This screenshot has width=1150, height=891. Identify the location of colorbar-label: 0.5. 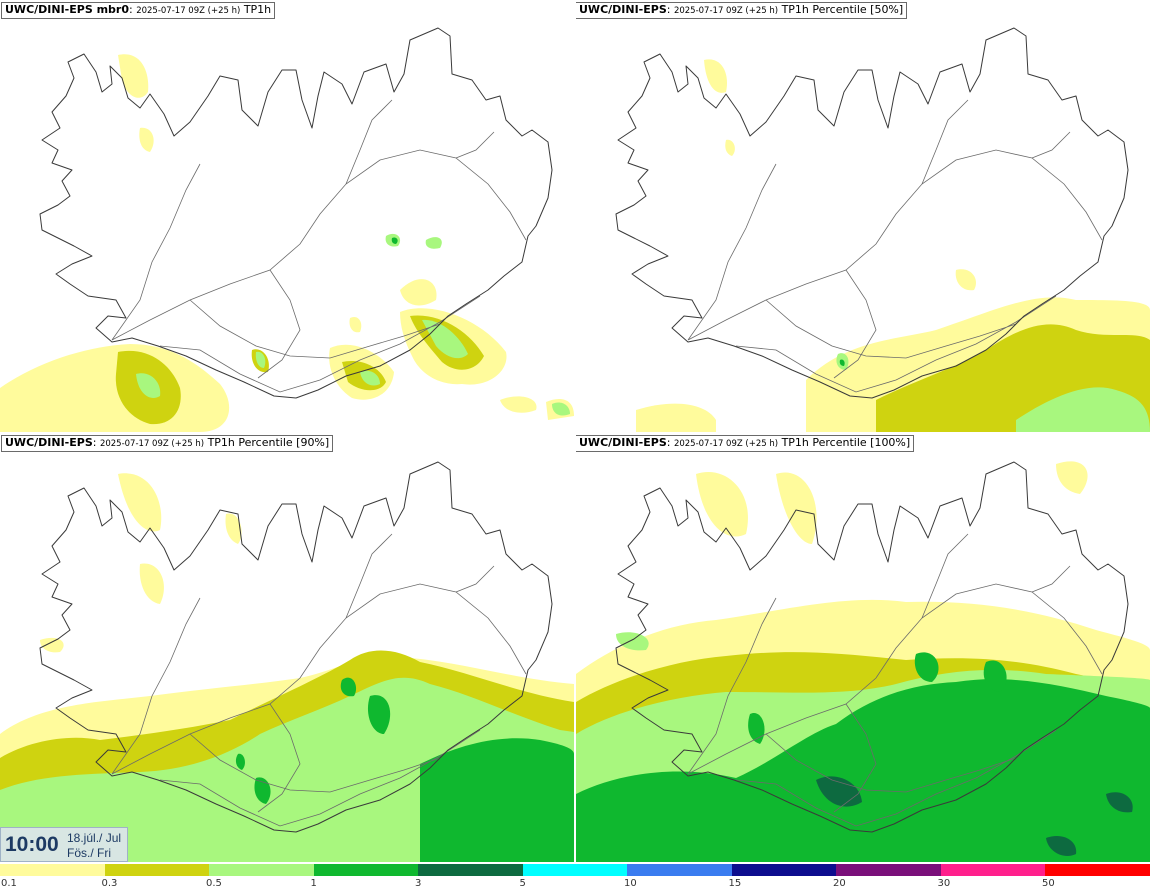
(214, 883).